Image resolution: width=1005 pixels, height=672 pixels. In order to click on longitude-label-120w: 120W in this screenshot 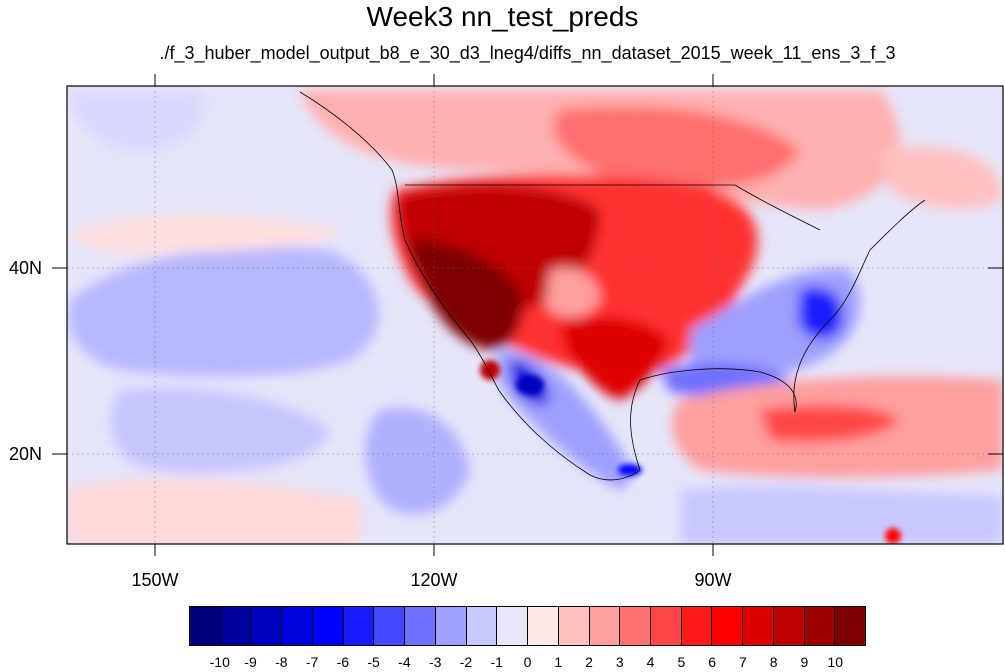, I will do `click(434, 580)`.